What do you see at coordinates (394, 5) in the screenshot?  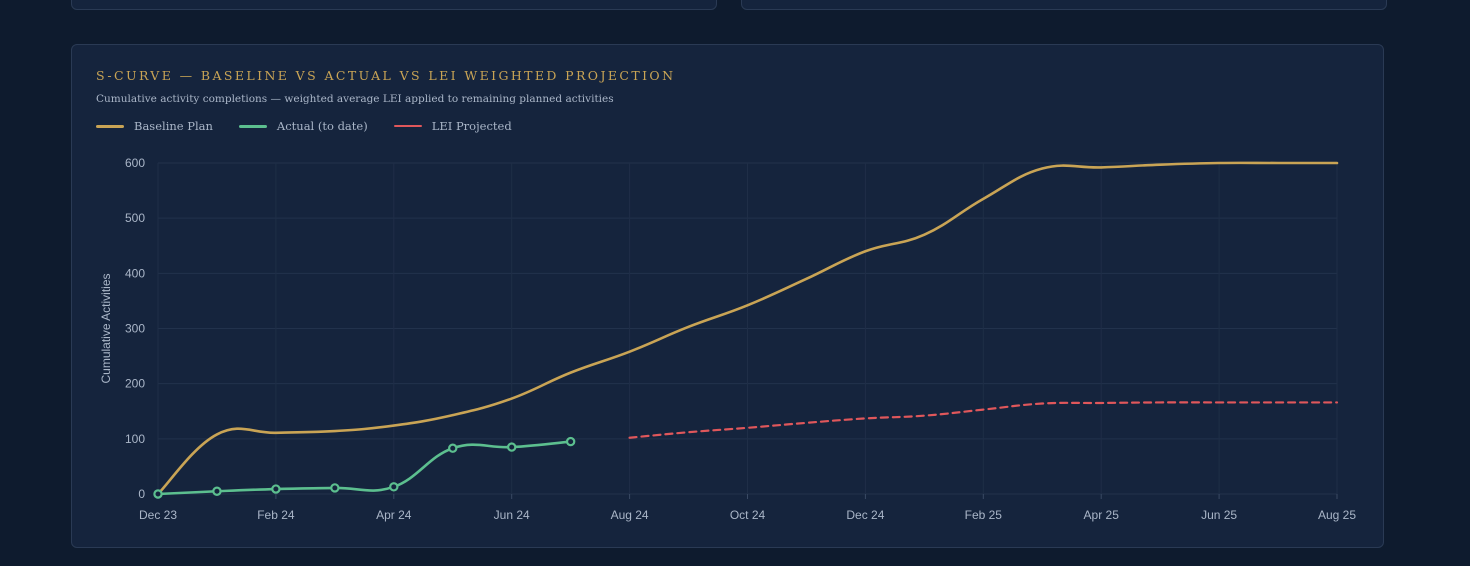 I see `top-card-left` at bounding box center [394, 5].